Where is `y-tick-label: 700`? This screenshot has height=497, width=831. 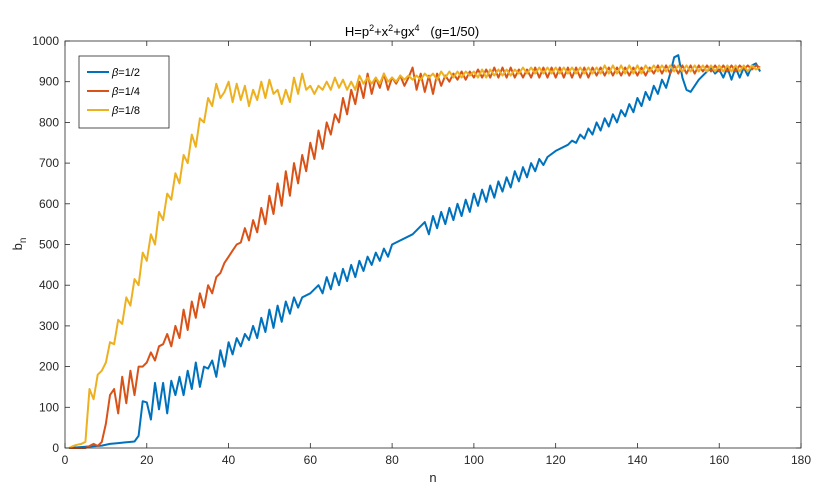 y-tick-label: 700 is located at coordinates (49, 163).